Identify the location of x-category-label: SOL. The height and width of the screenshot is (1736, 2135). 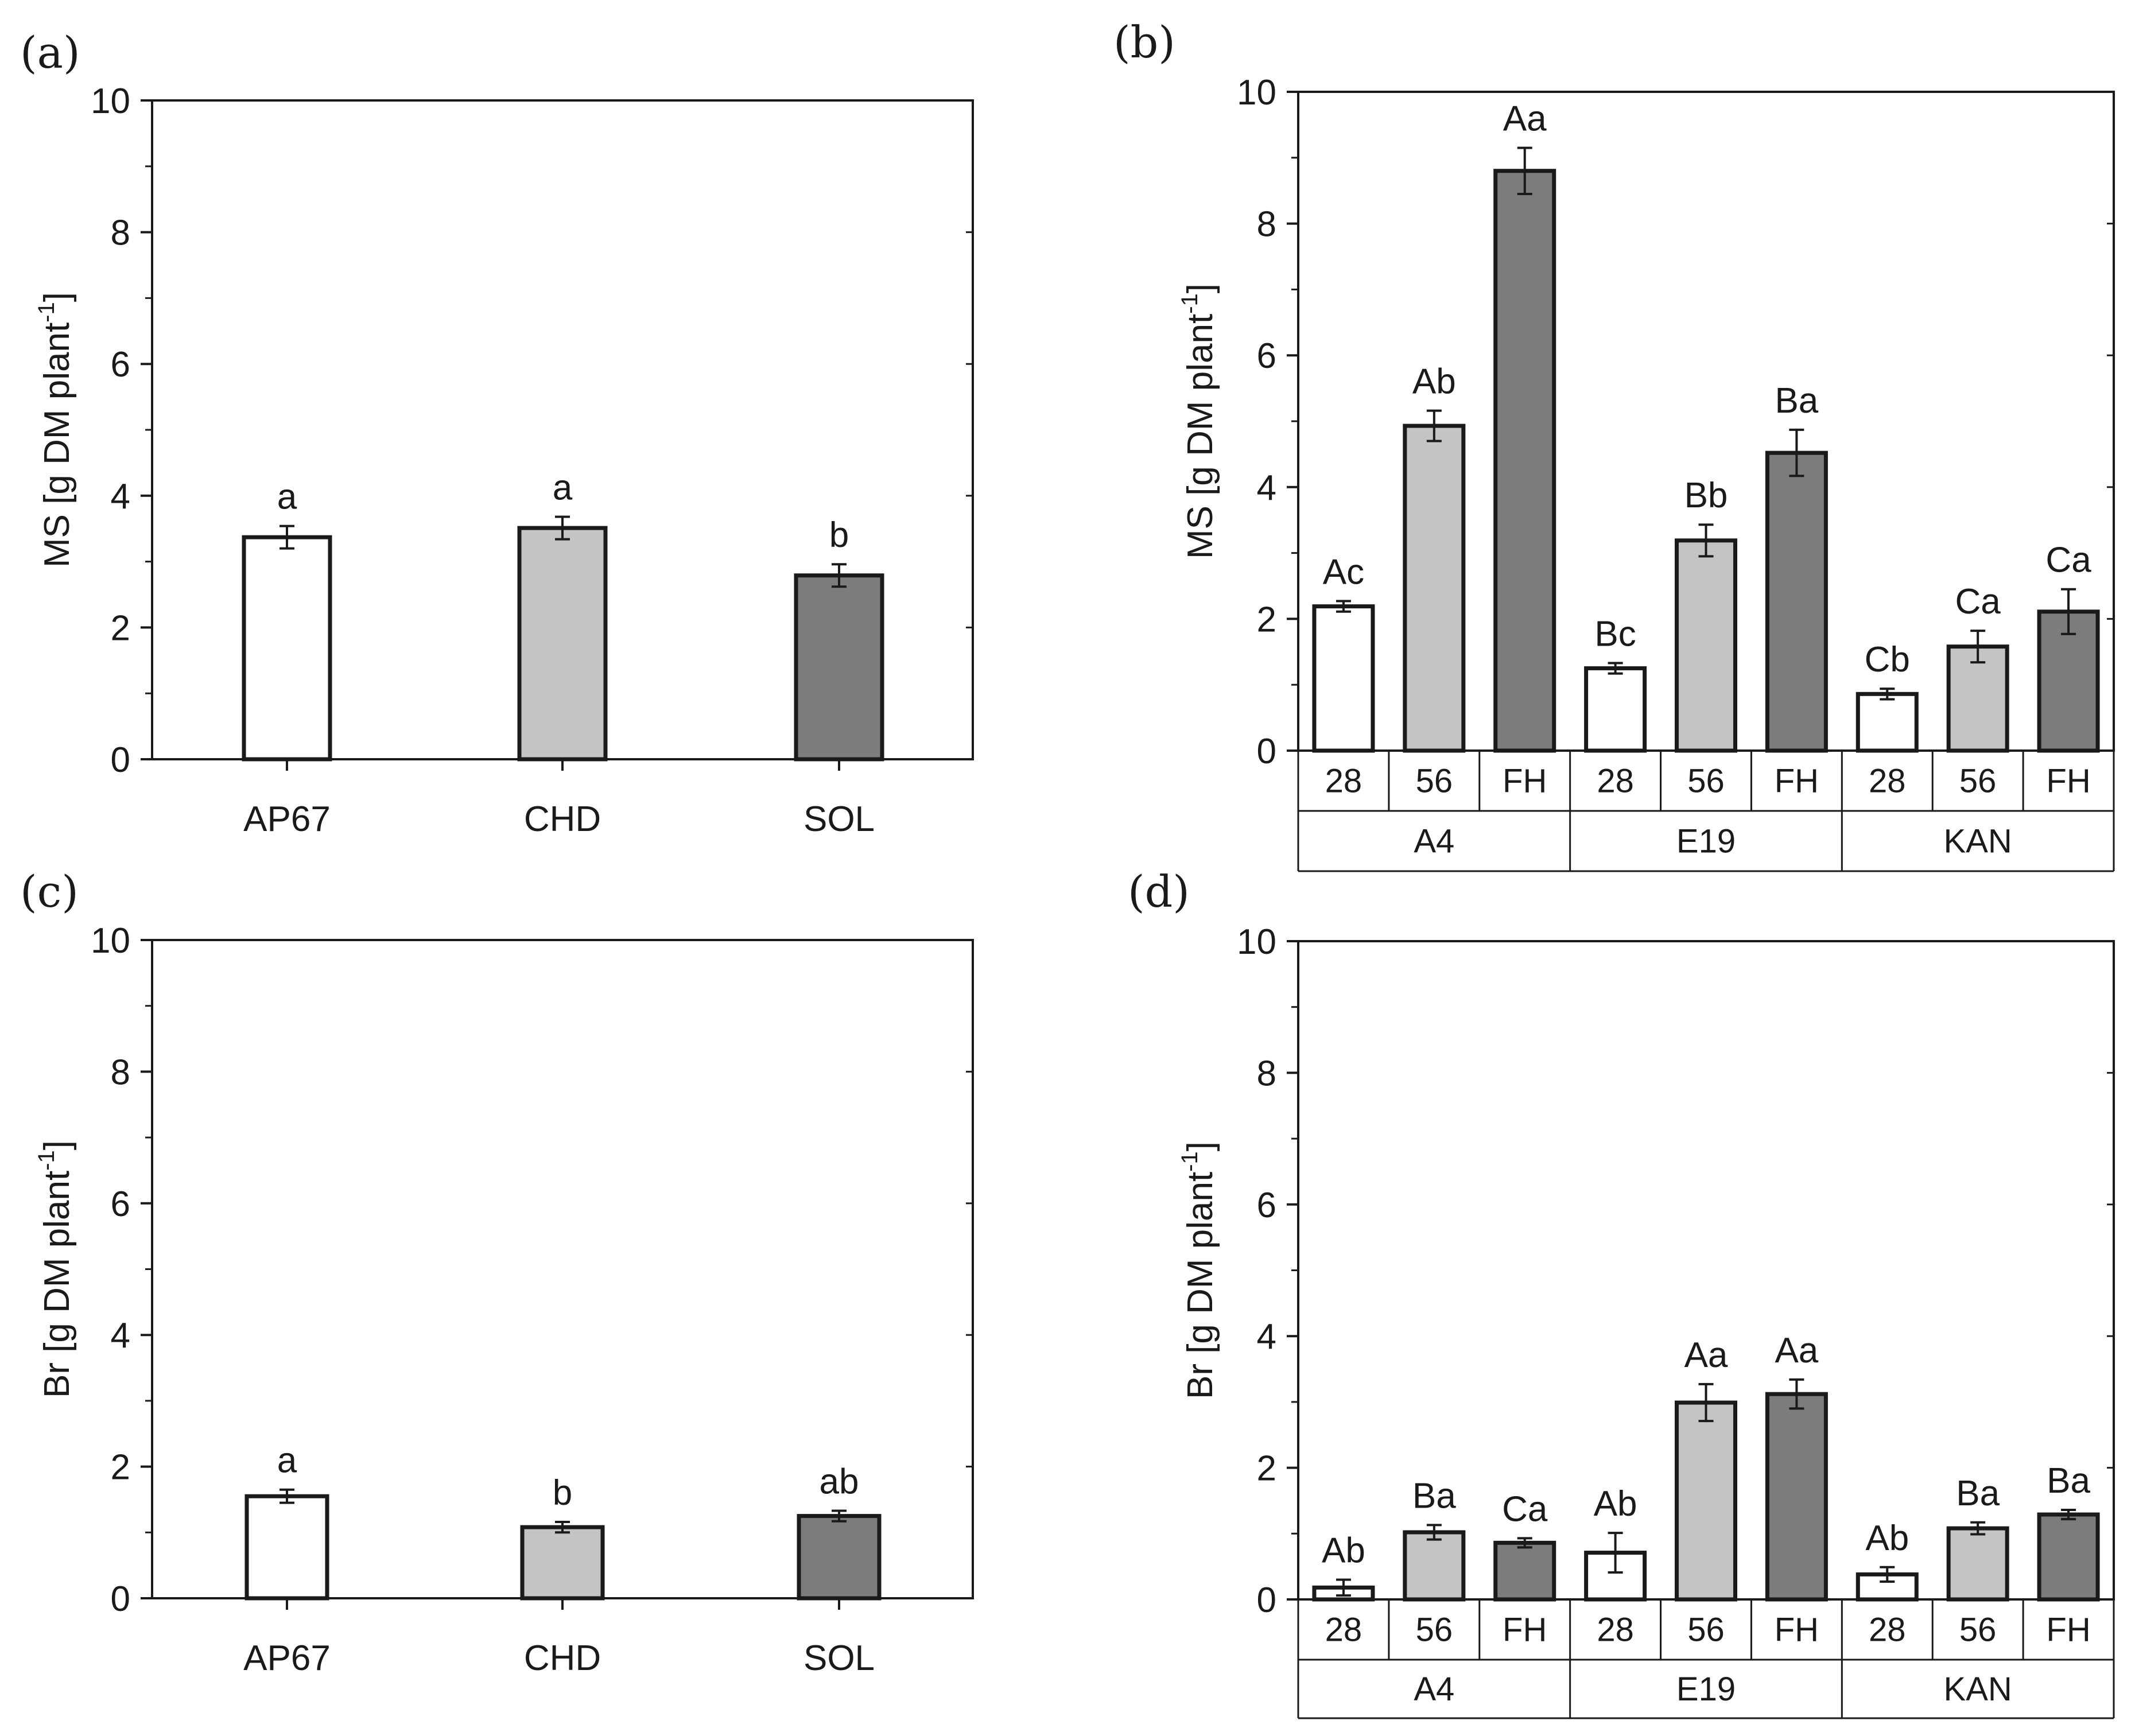
(839, 819).